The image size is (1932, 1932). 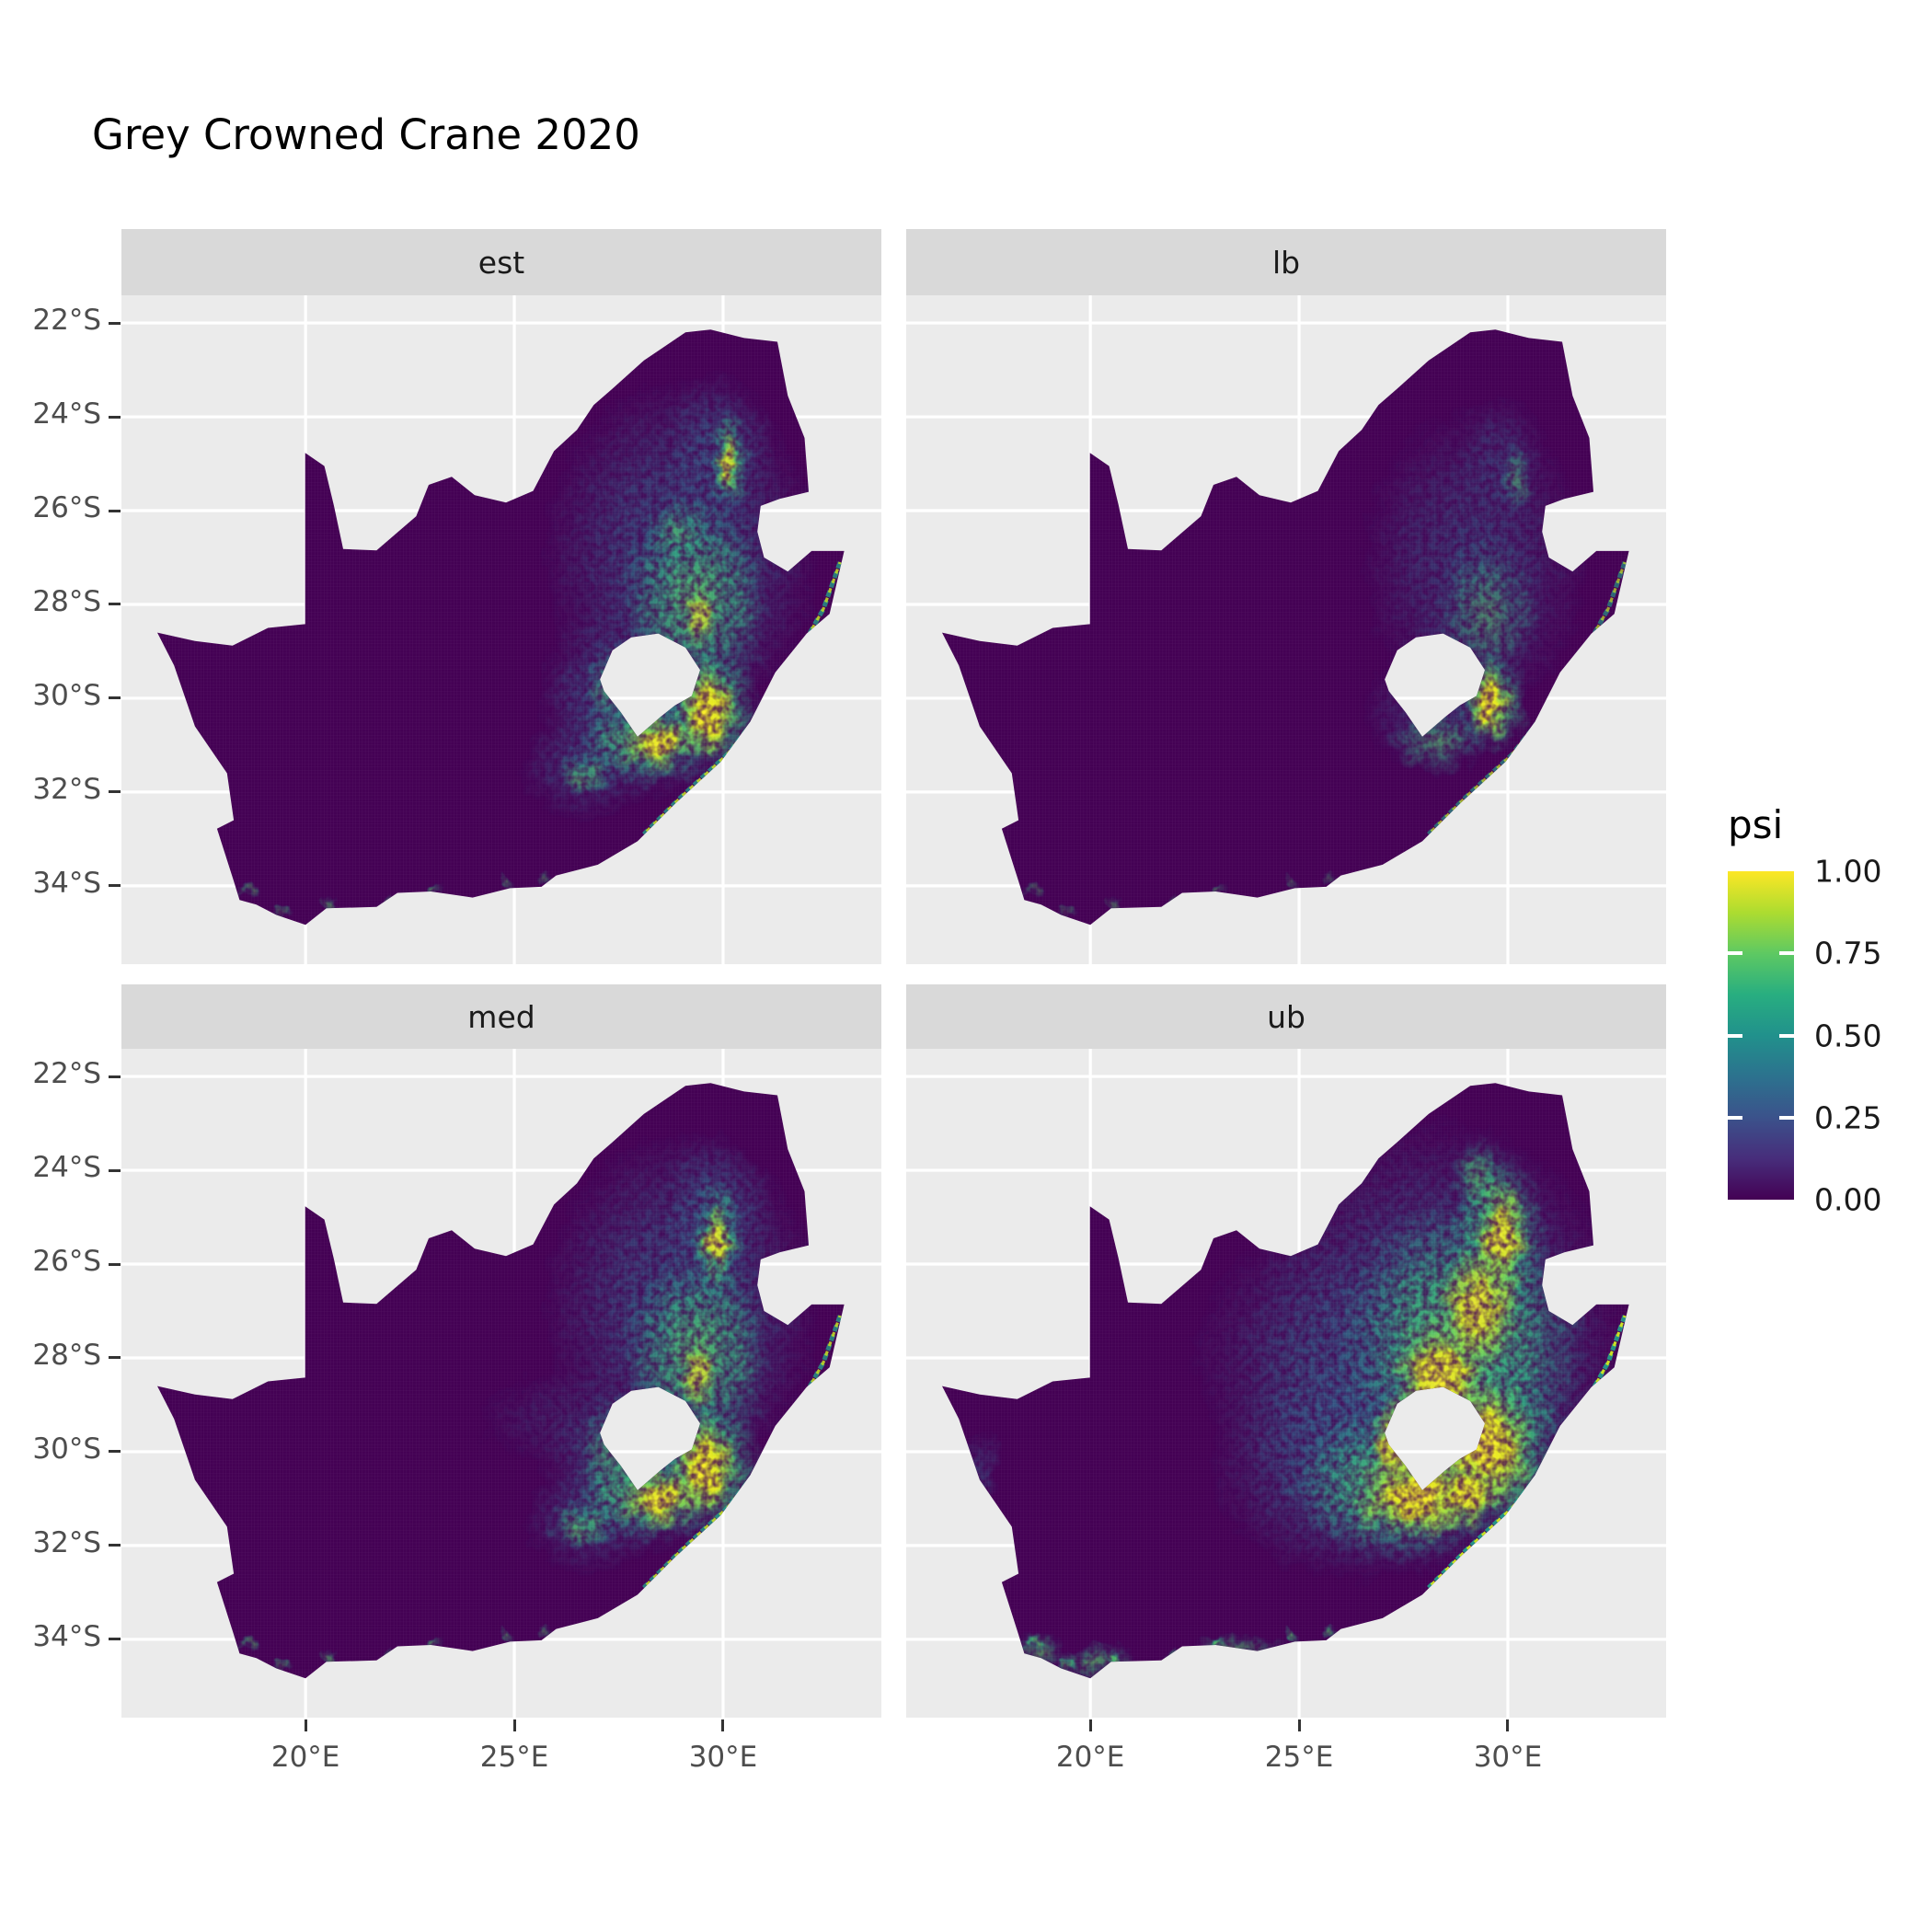 I want to click on facet-strip-label: med, so click(x=501, y=1016).